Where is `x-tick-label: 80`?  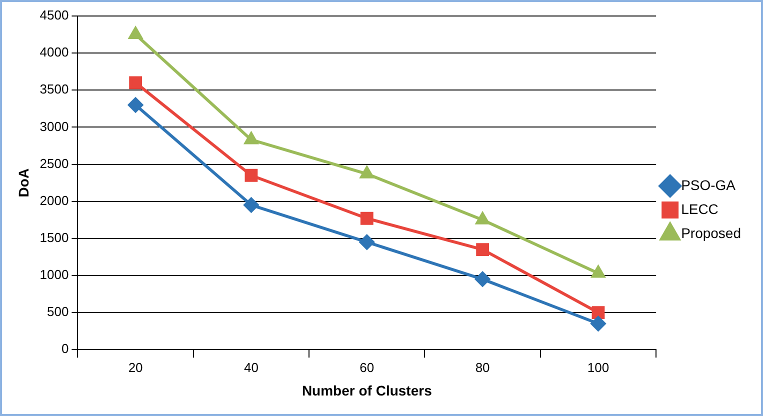 x-tick-label: 80 is located at coordinates (482, 367).